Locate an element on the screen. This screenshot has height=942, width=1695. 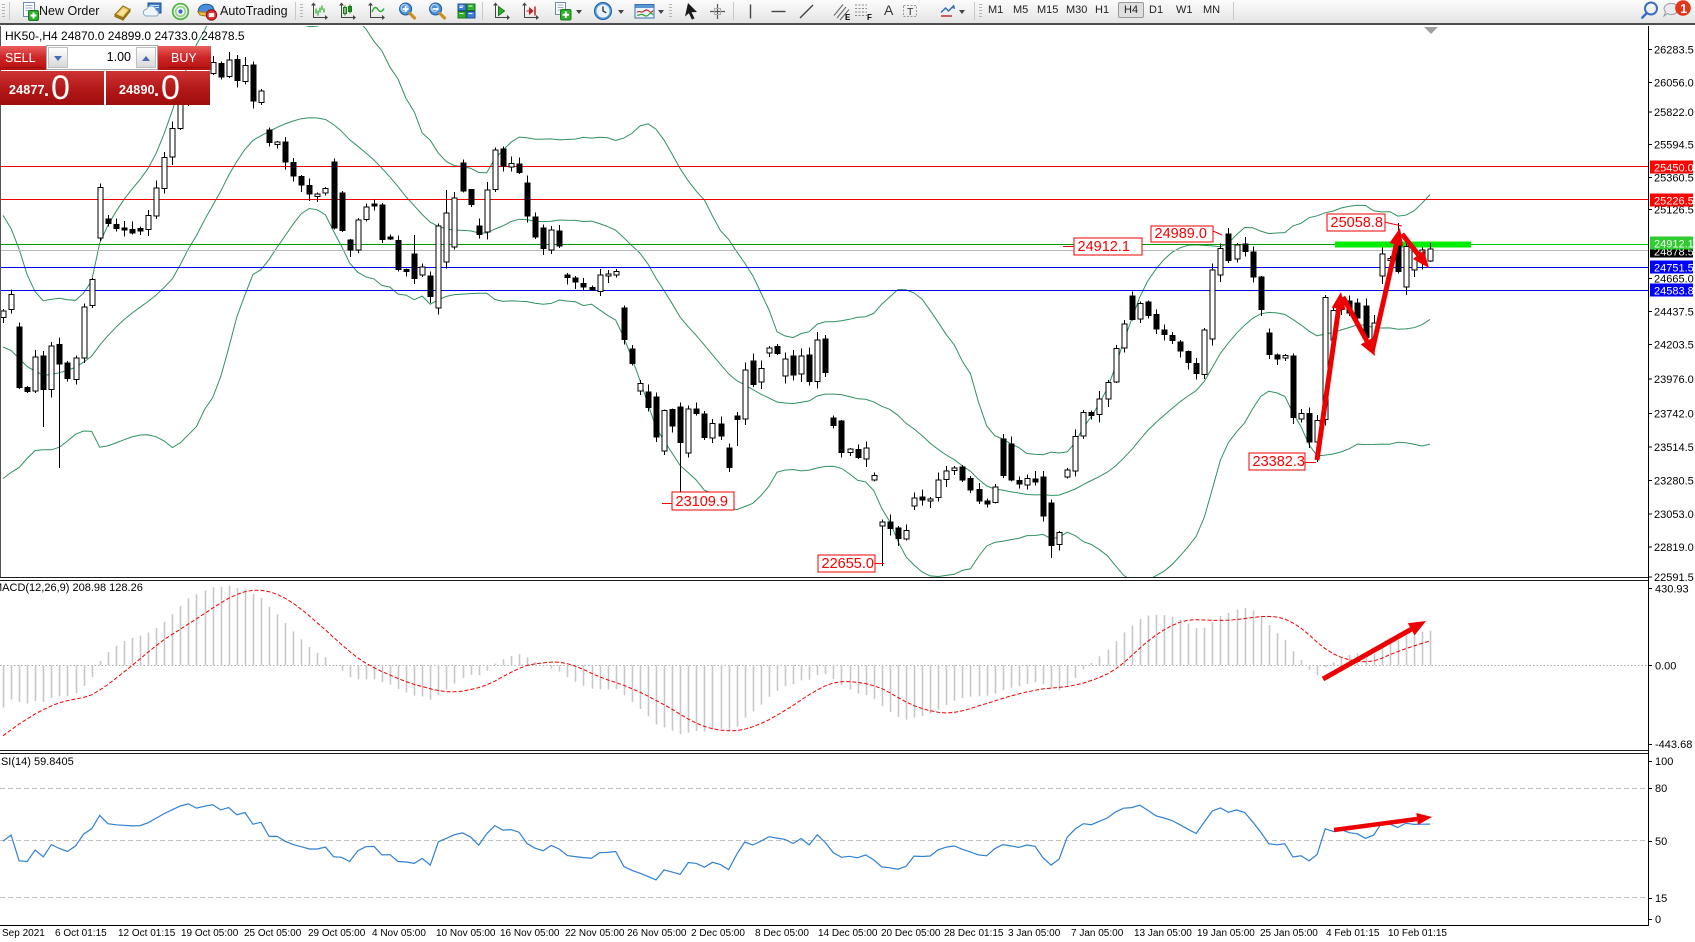
svg-text: -443.68 is located at coordinates (1673, 745).